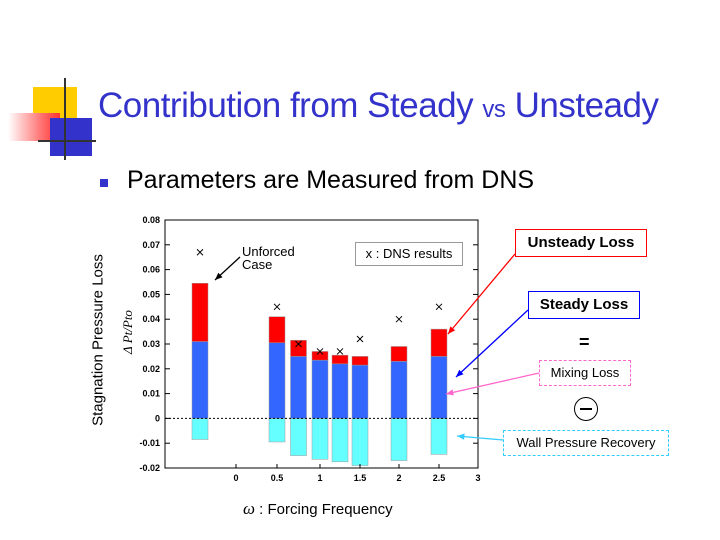  What do you see at coordinates (461, 436) in the screenshot?
I see `wall-arrow-head` at bounding box center [461, 436].